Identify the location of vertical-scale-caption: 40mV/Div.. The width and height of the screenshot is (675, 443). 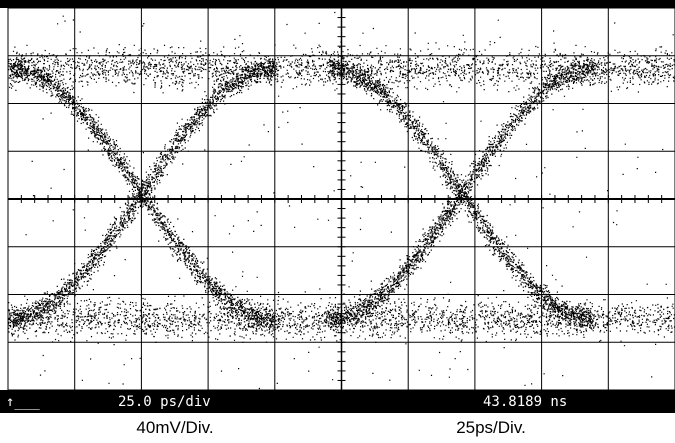
(175, 427).